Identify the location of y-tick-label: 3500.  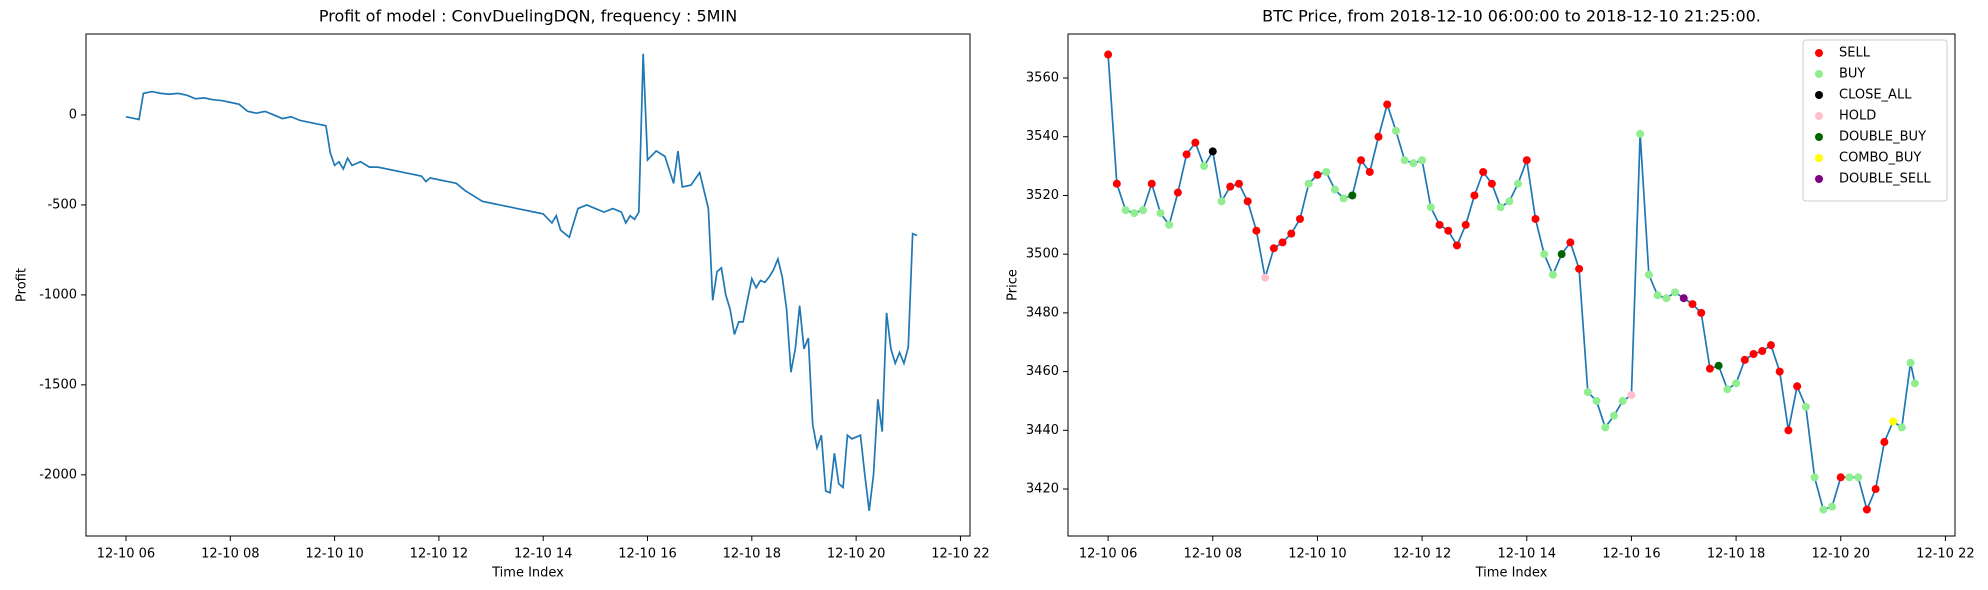
(1042, 254).